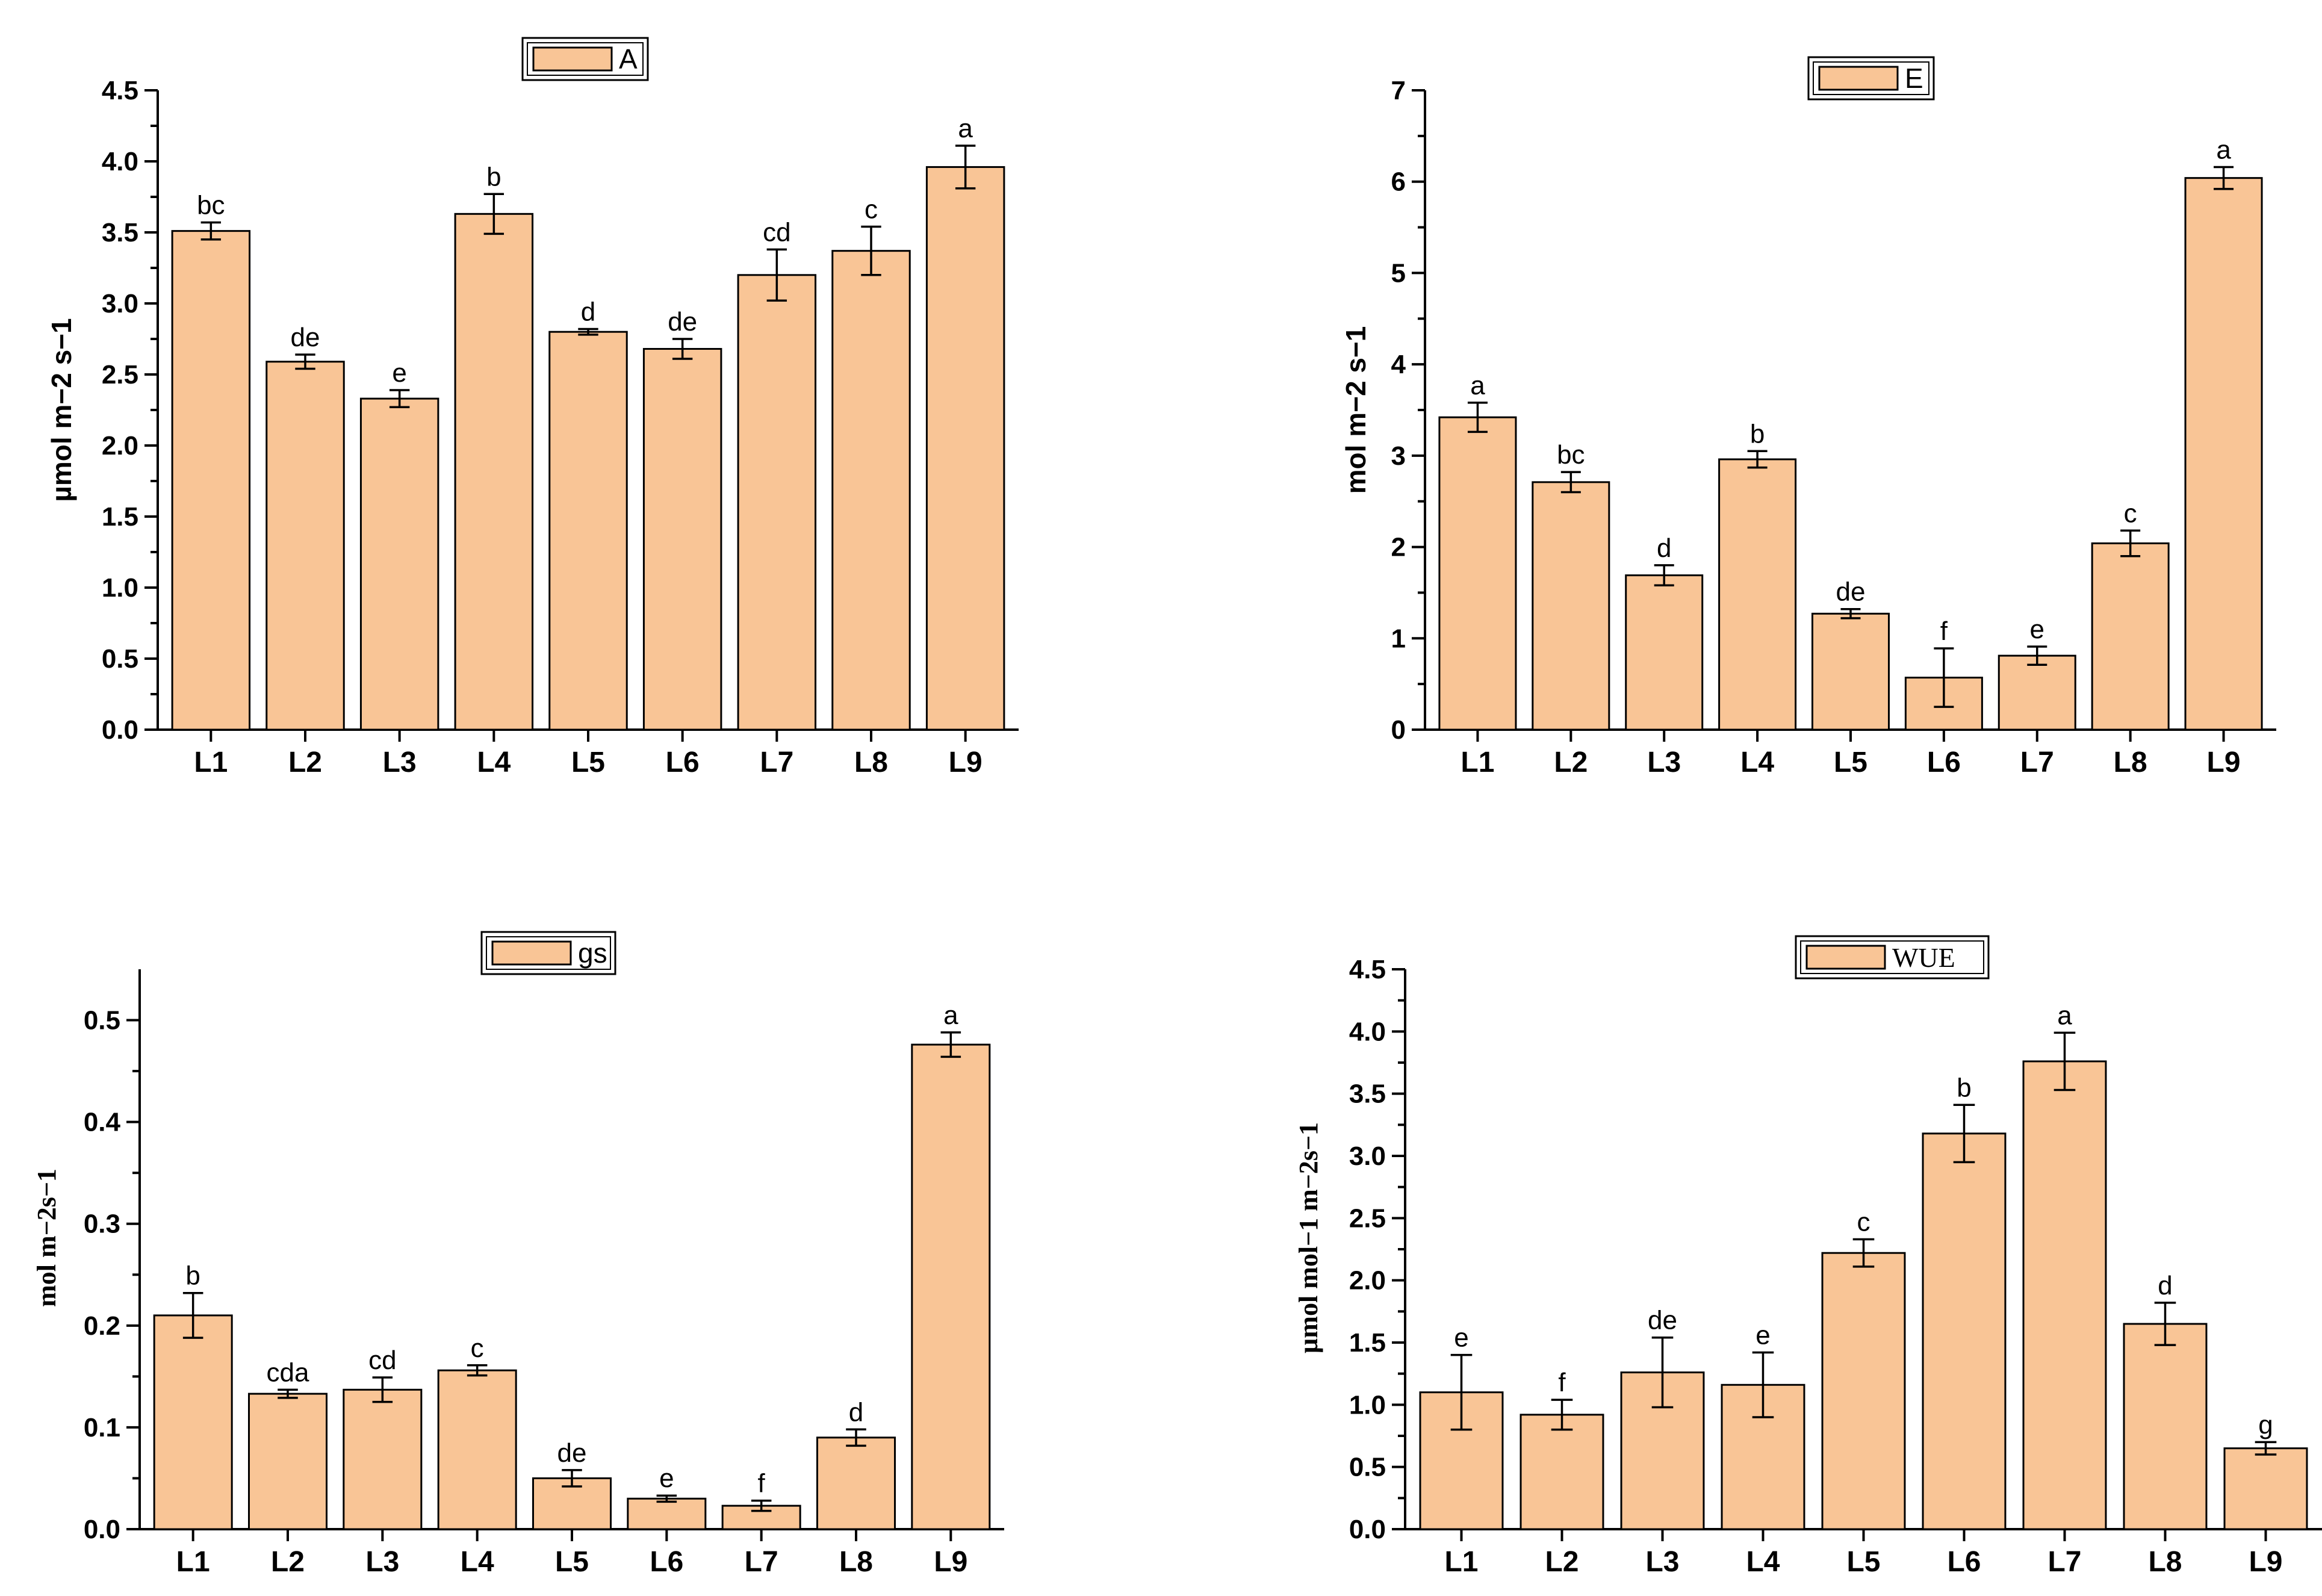 The height and width of the screenshot is (1596, 2322). What do you see at coordinates (1398, 456) in the screenshot?
I see `y-tick-label: 3` at bounding box center [1398, 456].